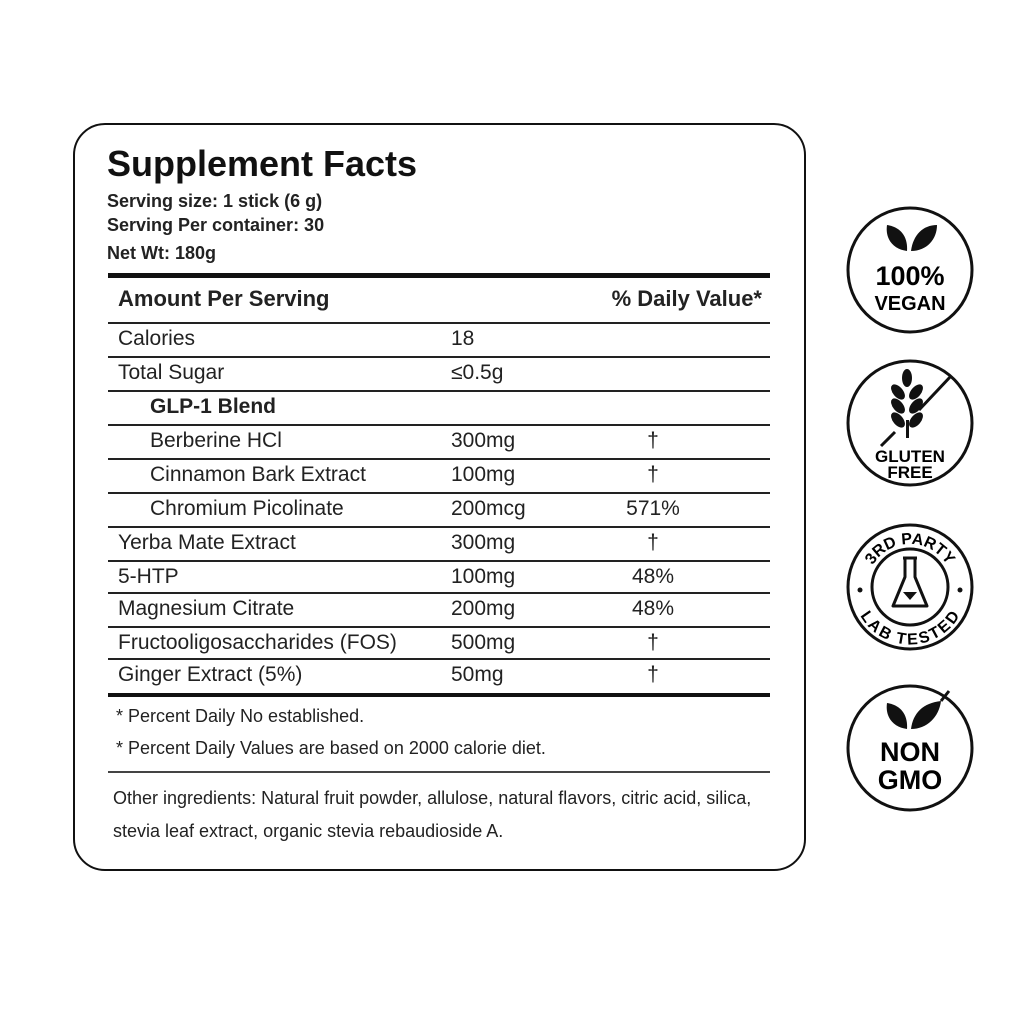  Describe the element at coordinates (439, 643) in the screenshot. I see `table-row: Fructooligosaccharides (FOS) 500mg †` at that location.